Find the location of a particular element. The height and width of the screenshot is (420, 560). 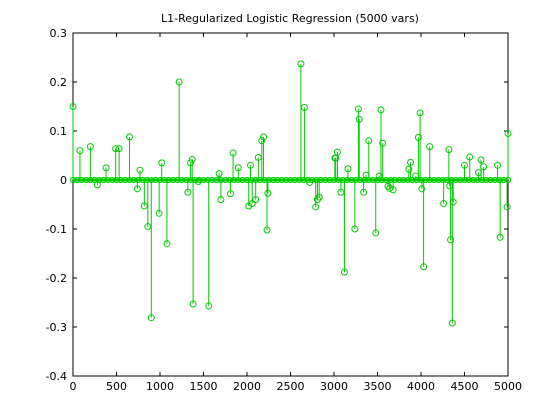

y-tick-label: 0.1 is located at coordinates (59, 131).